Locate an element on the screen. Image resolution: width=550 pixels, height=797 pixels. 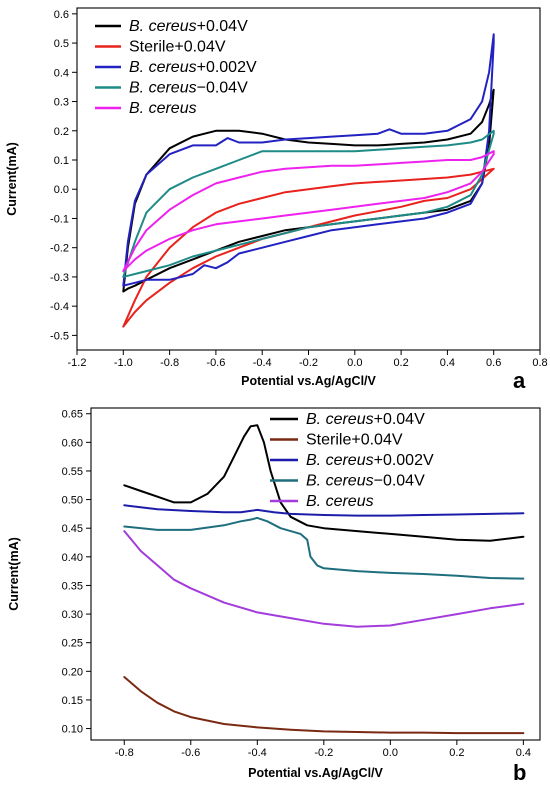
y-tick-label: -0.3 is located at coordinates (59, 278).